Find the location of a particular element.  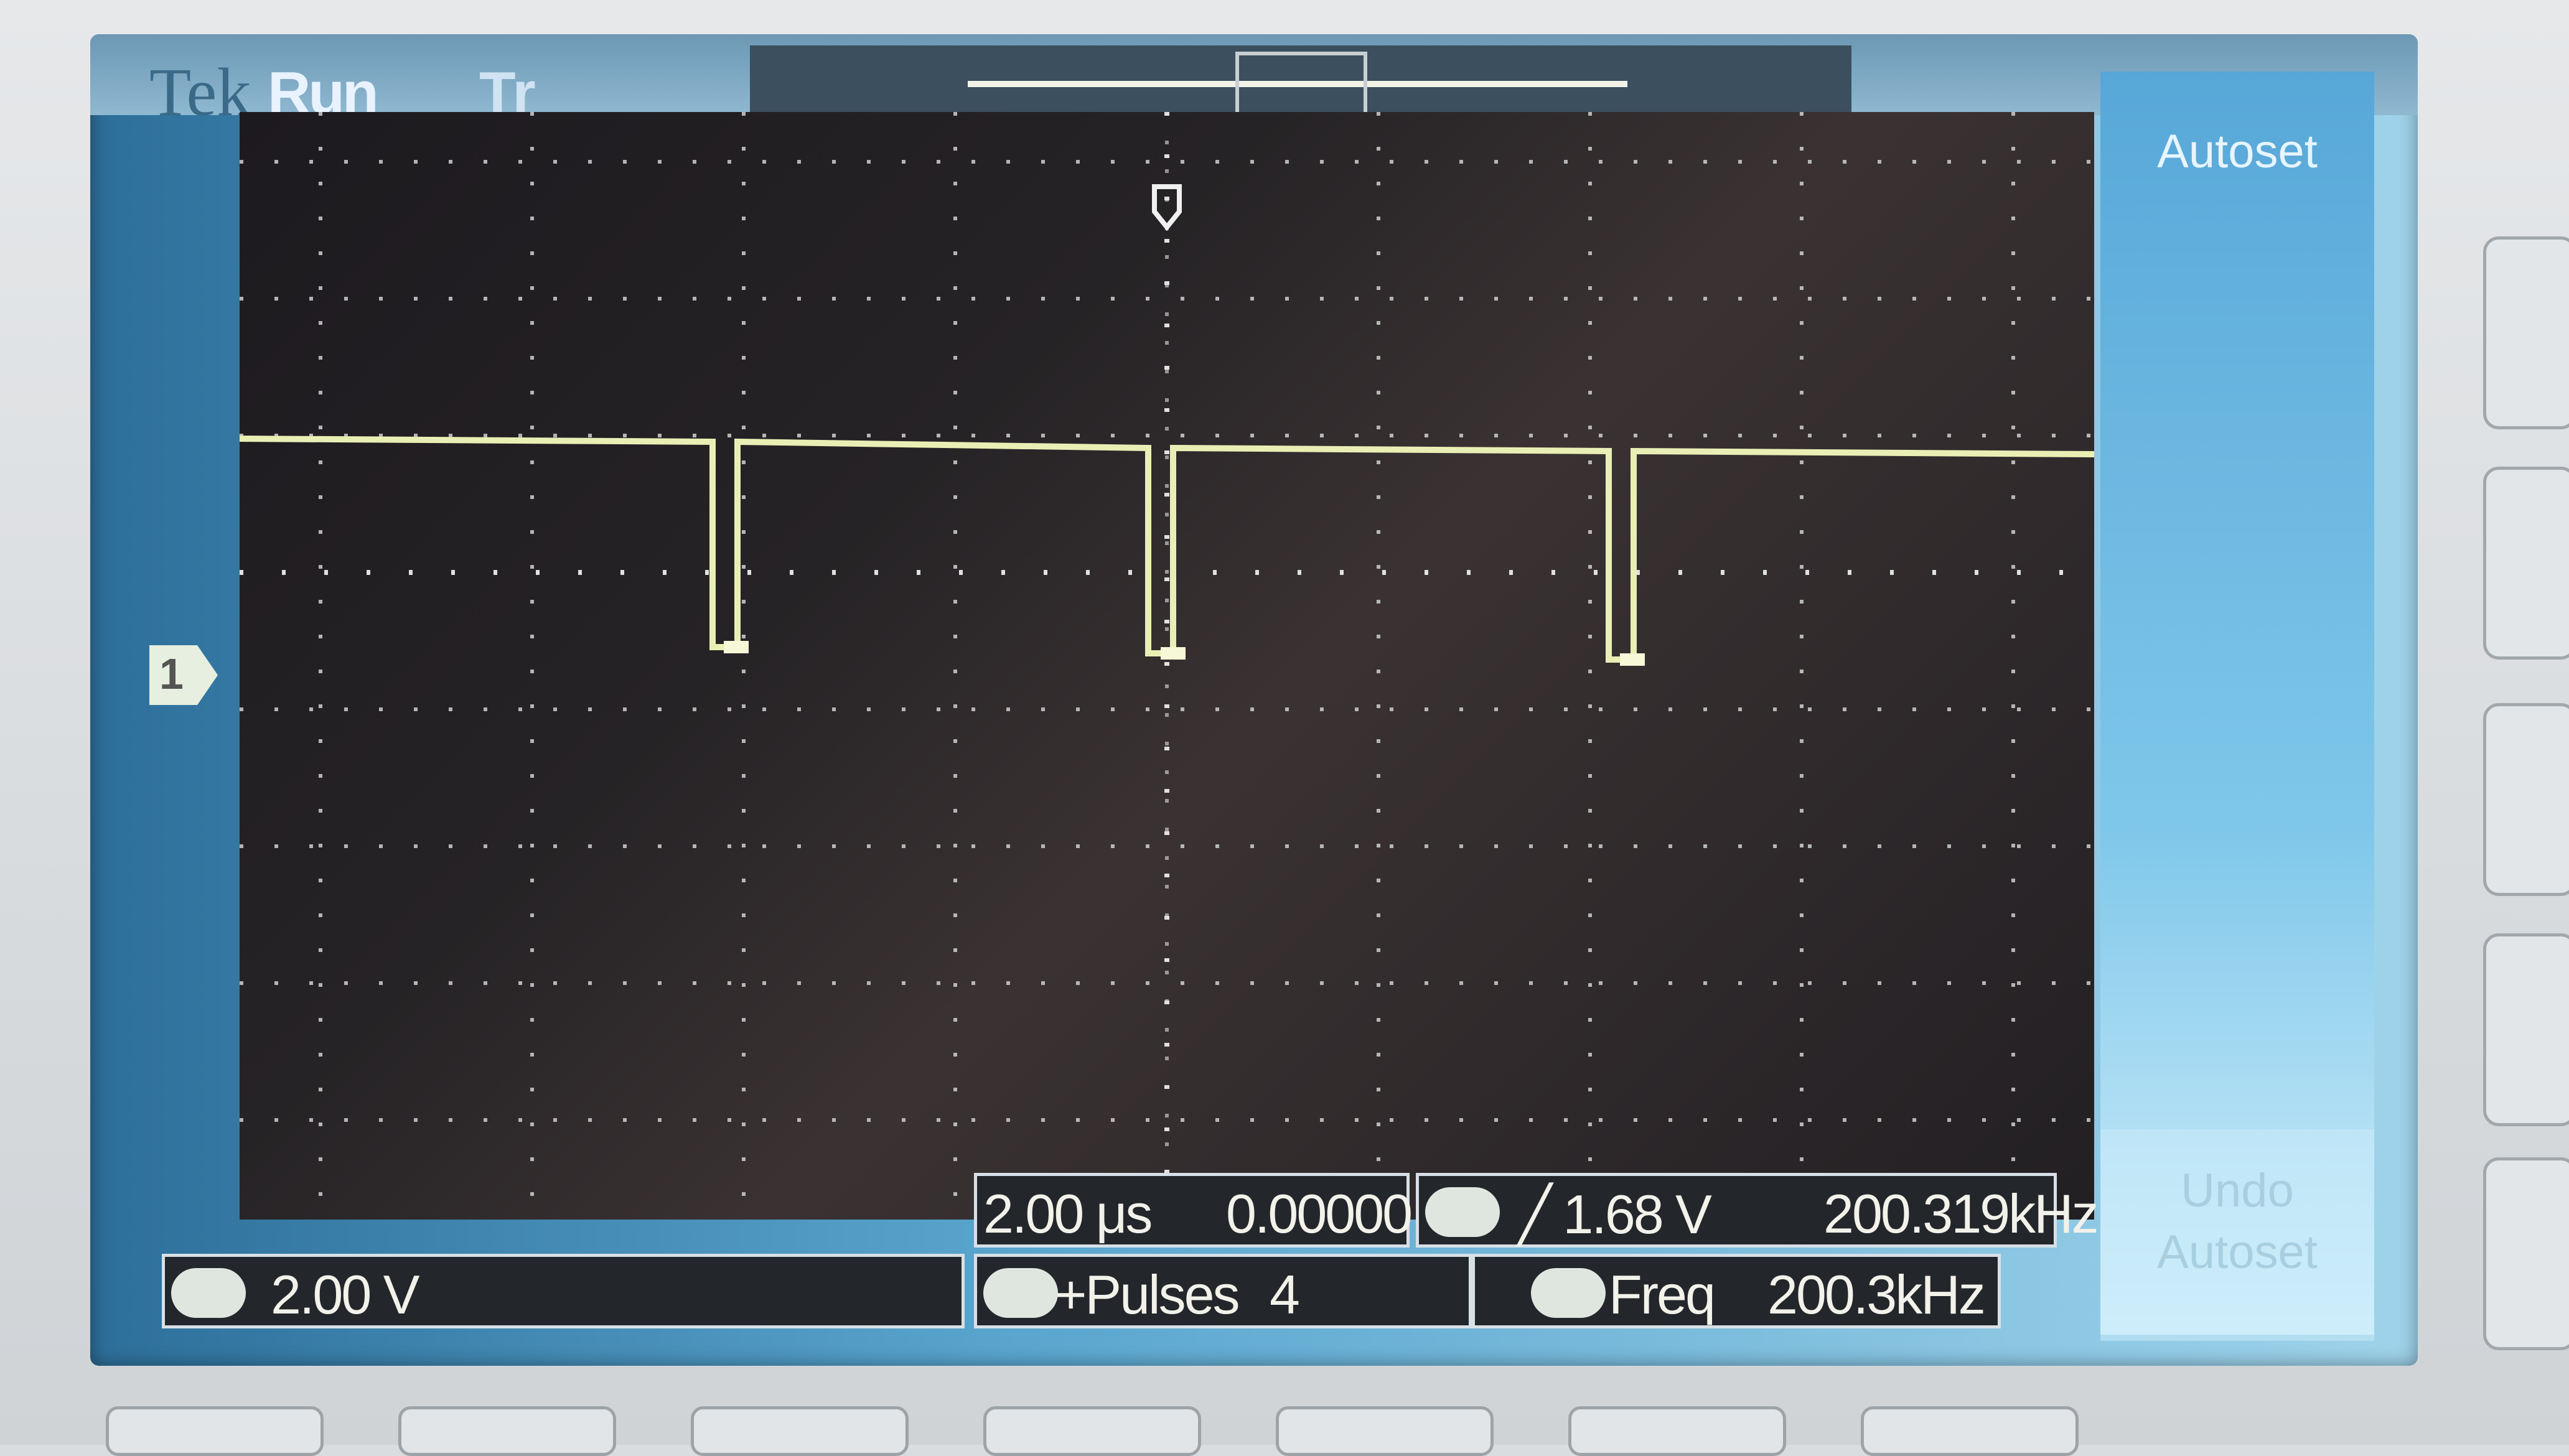

record-view-bar is located at coordinates (1300, 80).